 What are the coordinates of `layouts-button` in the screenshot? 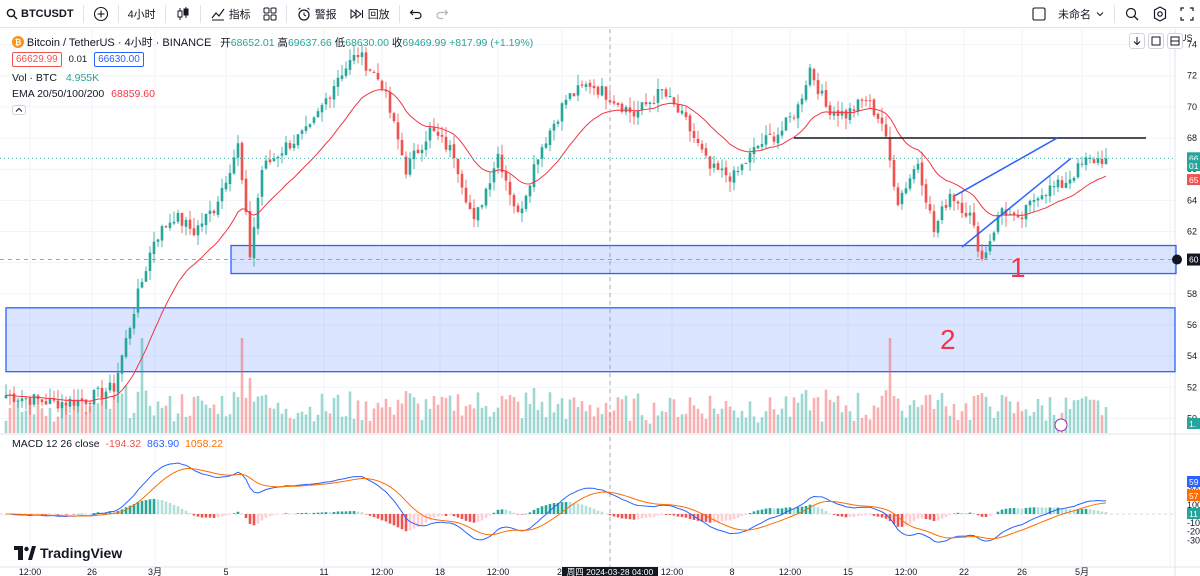 It's located at (270, 14).